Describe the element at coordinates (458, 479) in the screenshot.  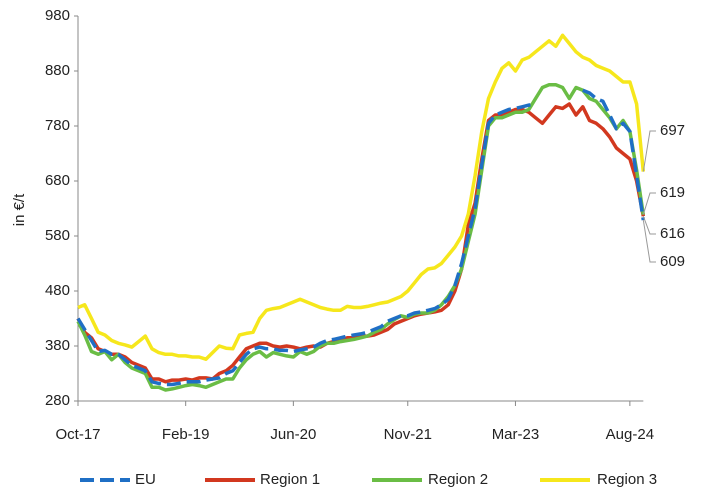
I see `legend-label: Region 2` at that location.